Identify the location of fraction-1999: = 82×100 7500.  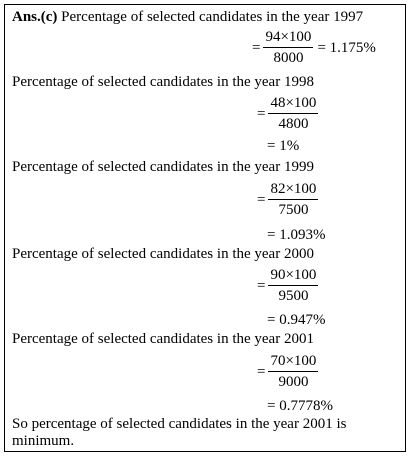
(288, 200).